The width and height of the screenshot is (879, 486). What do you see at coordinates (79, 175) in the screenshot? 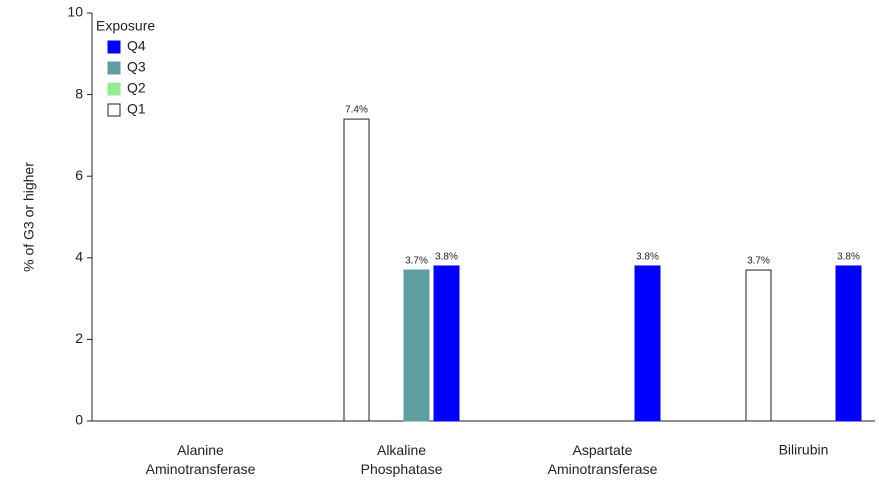
I see `y-tick-label: 6` at bounding box center [79, 175].